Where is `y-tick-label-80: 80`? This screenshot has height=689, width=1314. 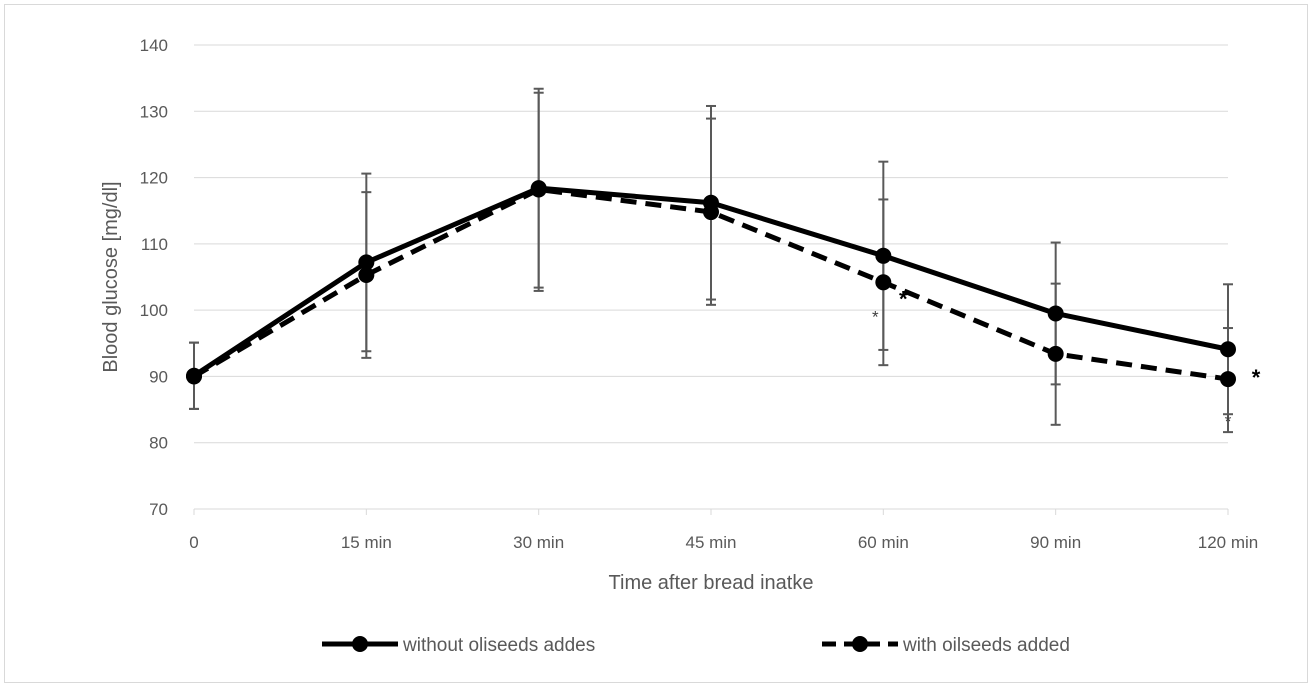
y-tick-label-80: 80 is located at coordinates (158, 443).